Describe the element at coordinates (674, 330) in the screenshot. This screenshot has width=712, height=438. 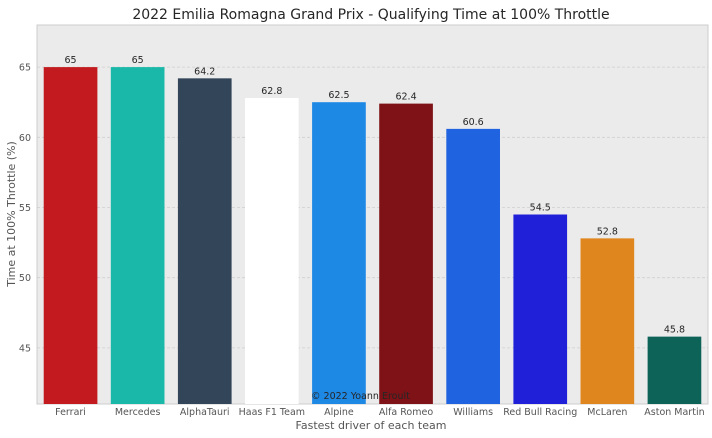
I see `bar-value-label: 45.8` at that location.